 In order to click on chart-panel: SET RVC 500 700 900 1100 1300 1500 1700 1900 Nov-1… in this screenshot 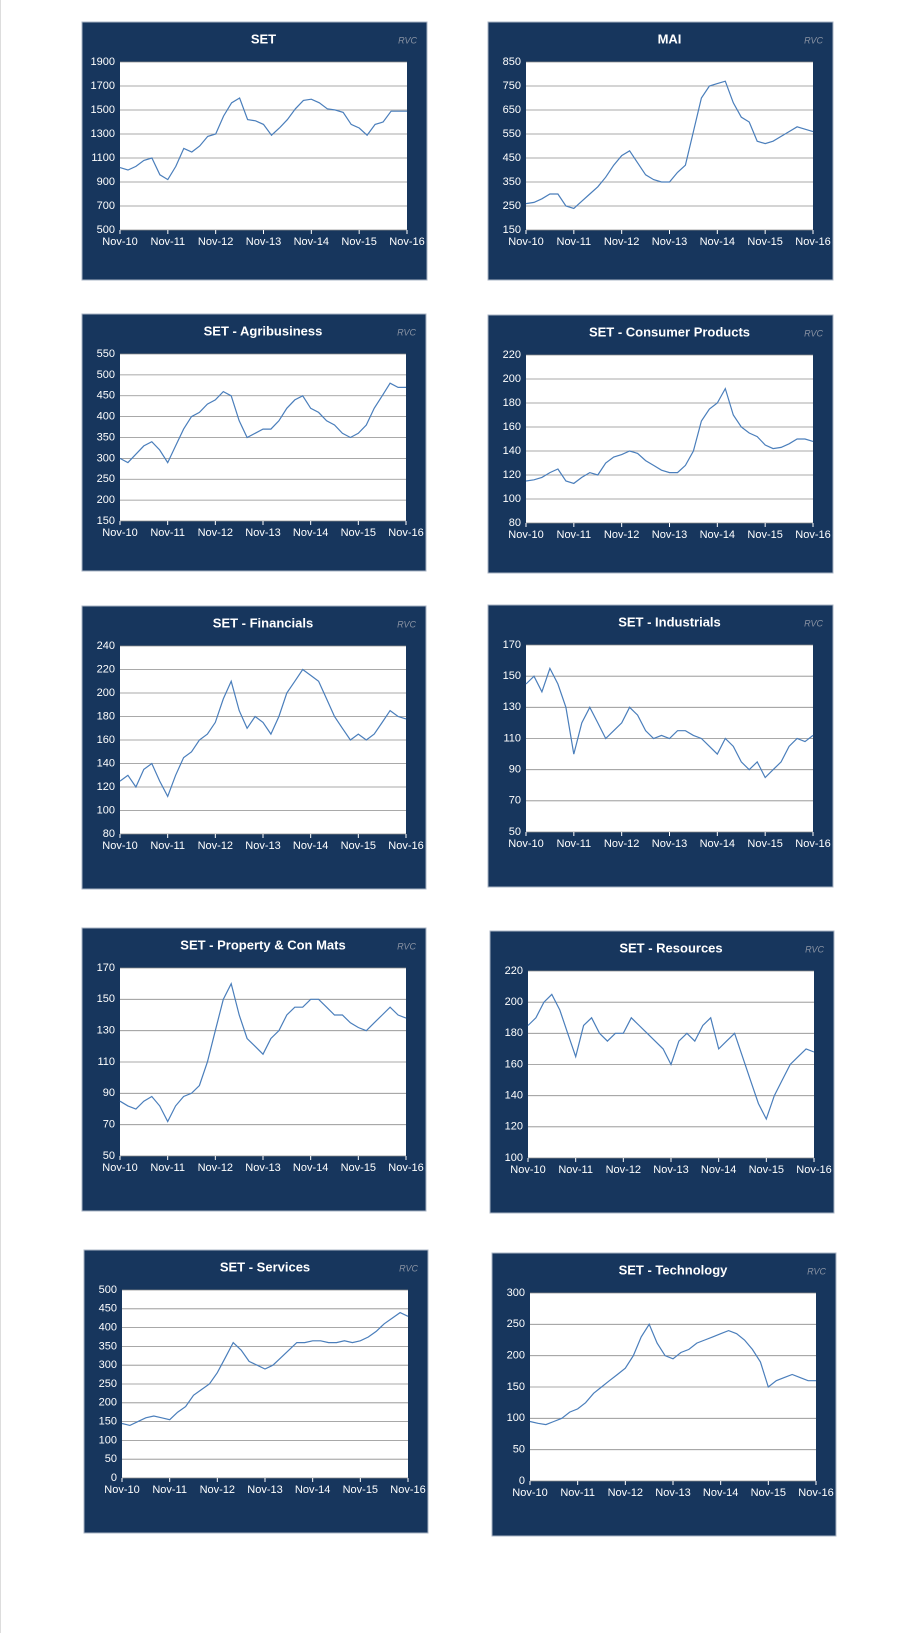, I will do `click(254, 151)`.